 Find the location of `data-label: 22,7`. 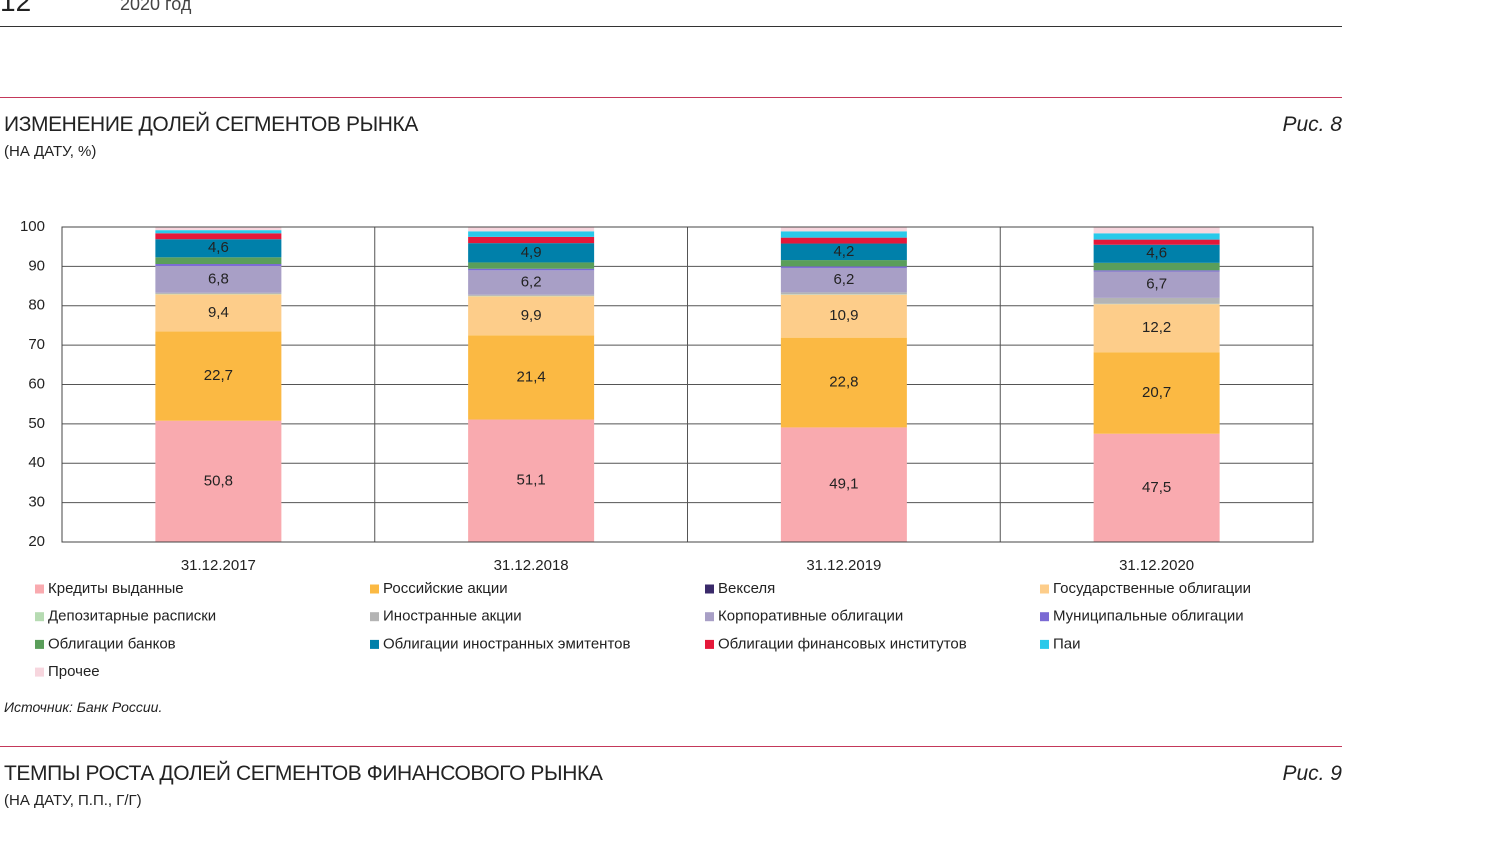

data-label: 22,7 is located at coordinates (218, 375).